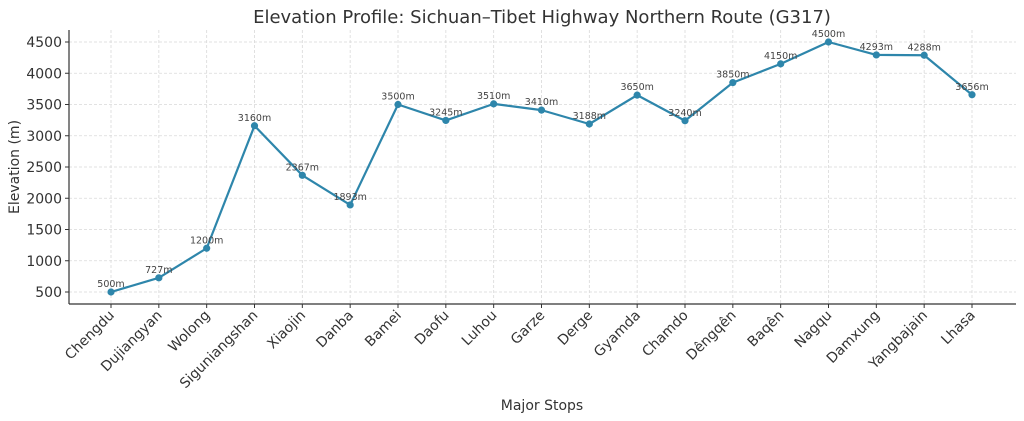  Describe the element at coordinates (445, 112) in the screenshot. I see `data-point-label: 3245m` at that location.